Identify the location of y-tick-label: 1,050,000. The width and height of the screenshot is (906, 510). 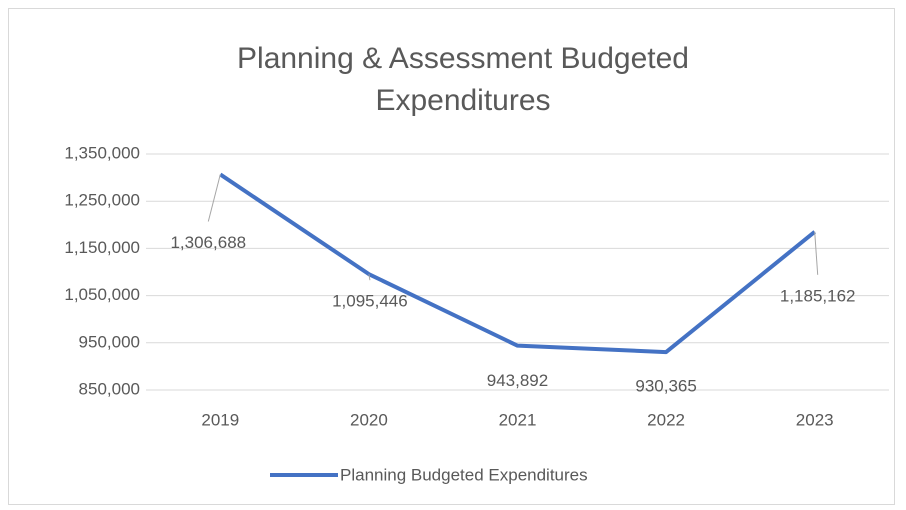
(102, 294).